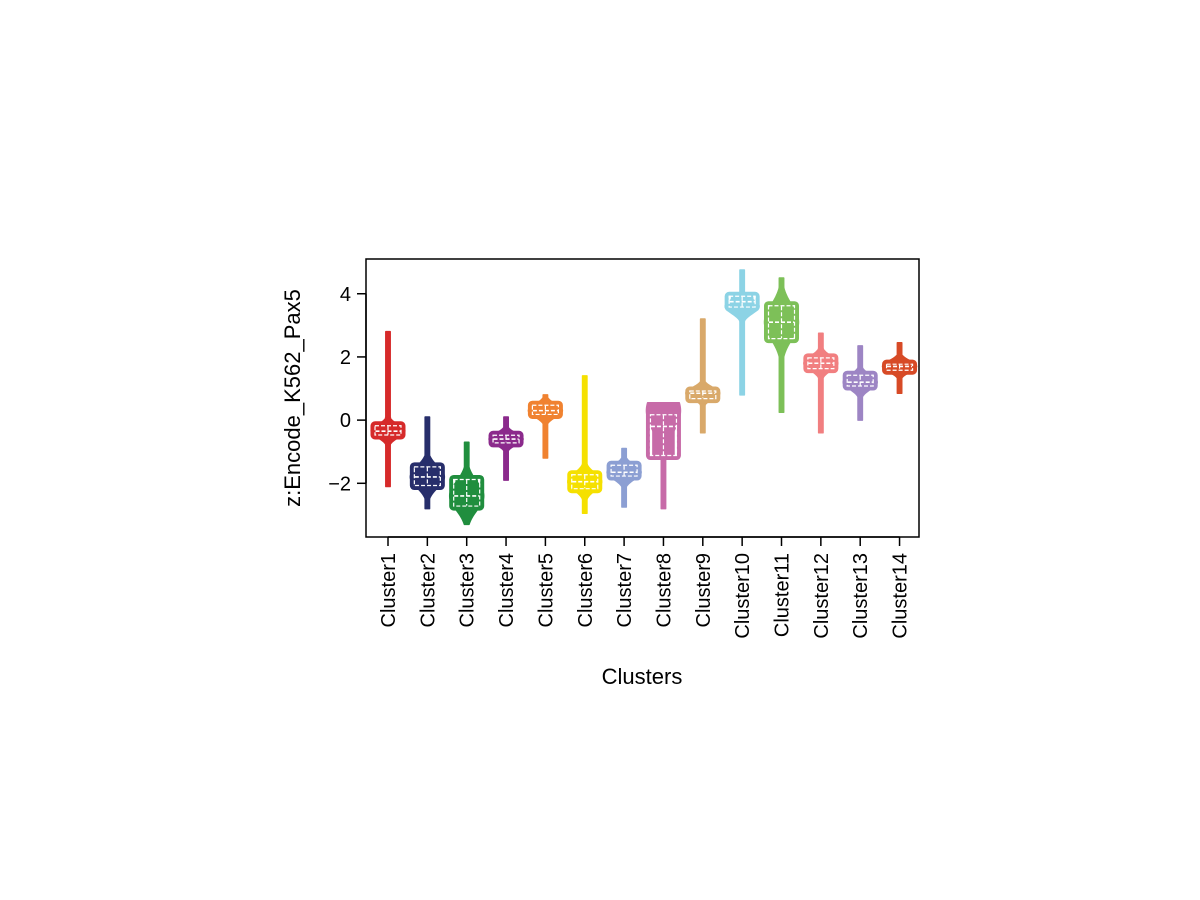  I want to click on violin-cluster13, so click(860, 383).